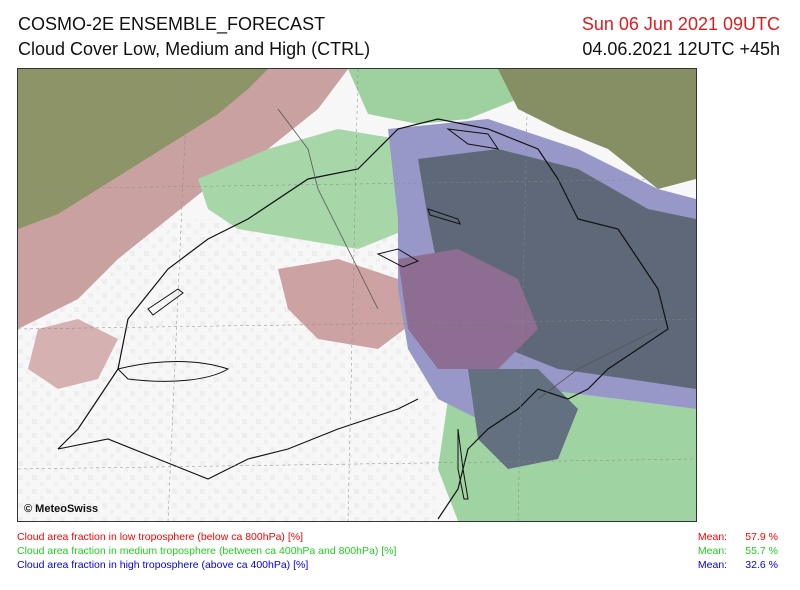 This screenshot has width=800, height=590. What do you see at coordinates (681, 49) in the screenshot?
I see `run-time: 04.06.2021 12UTC +45h` at bounding box center [681, 49].